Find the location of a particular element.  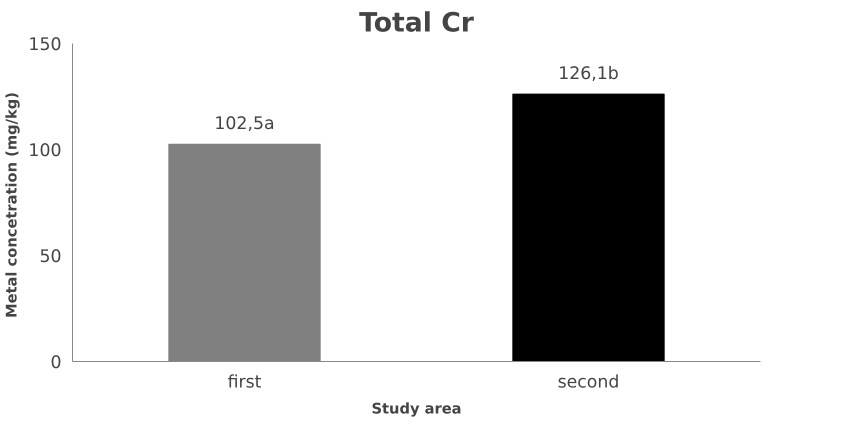

x-tick-label: second is located at coordinates (589, 382).